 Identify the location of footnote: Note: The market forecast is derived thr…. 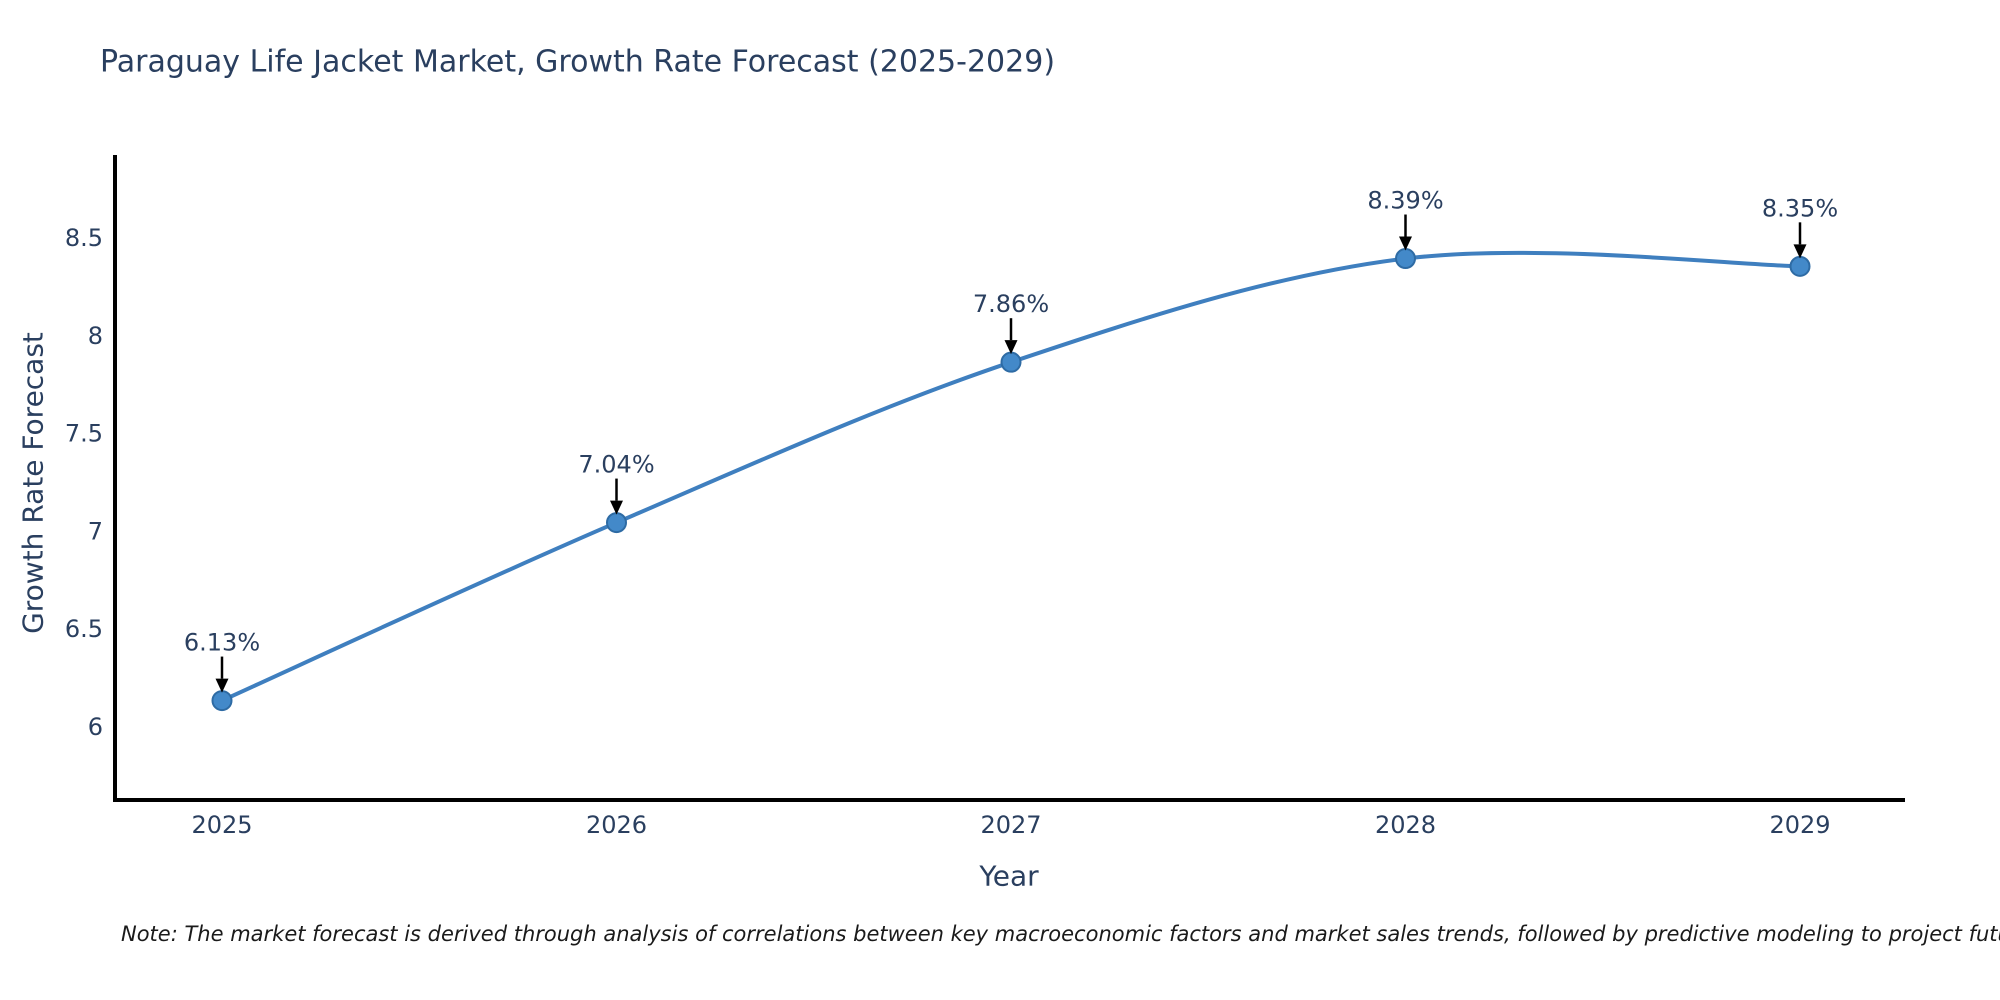
(1060, 934).